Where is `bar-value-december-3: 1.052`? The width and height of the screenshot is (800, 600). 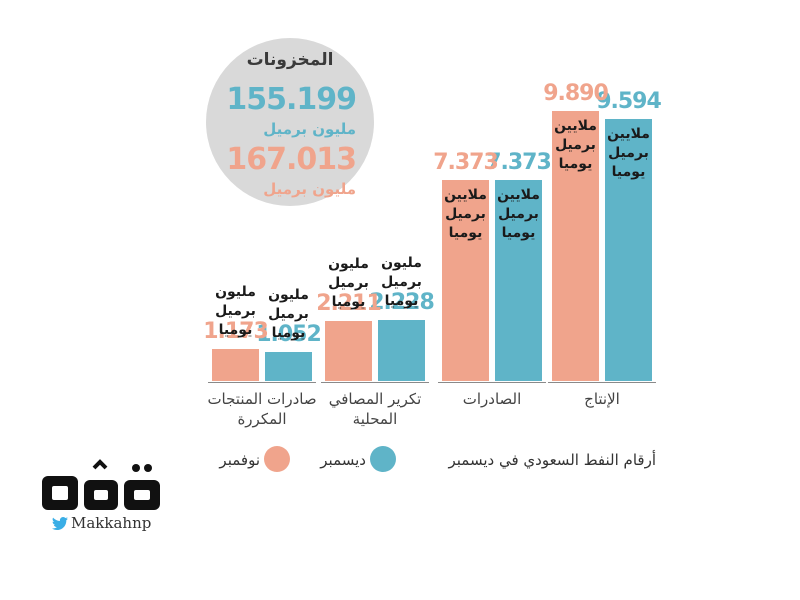
bar-value-december-3: 1.052 is located at coordinates (289, 334).